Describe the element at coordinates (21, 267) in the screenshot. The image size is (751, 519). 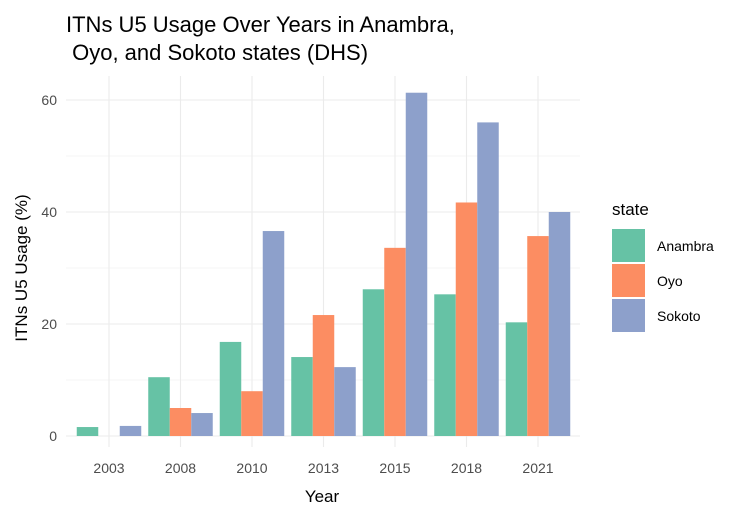
I see `y-axis-title: ITNs U5 Usage (%)` at that location.